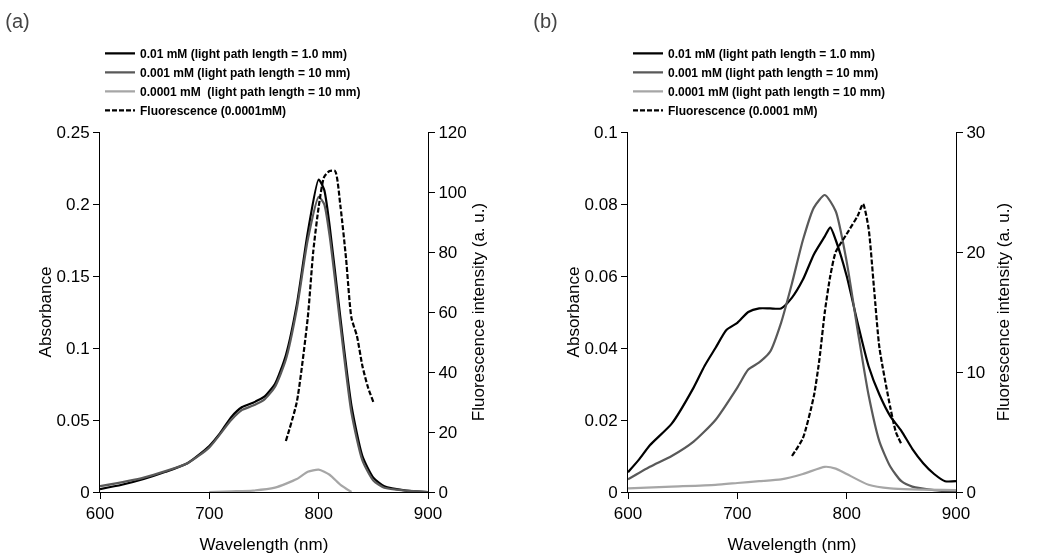 The height and width of the screenshot is (554, 1056). What do you see at coordinates (452, 192) in the screenshot?
I see `y2-tick-label: 100` at bounding box center [452, 192].